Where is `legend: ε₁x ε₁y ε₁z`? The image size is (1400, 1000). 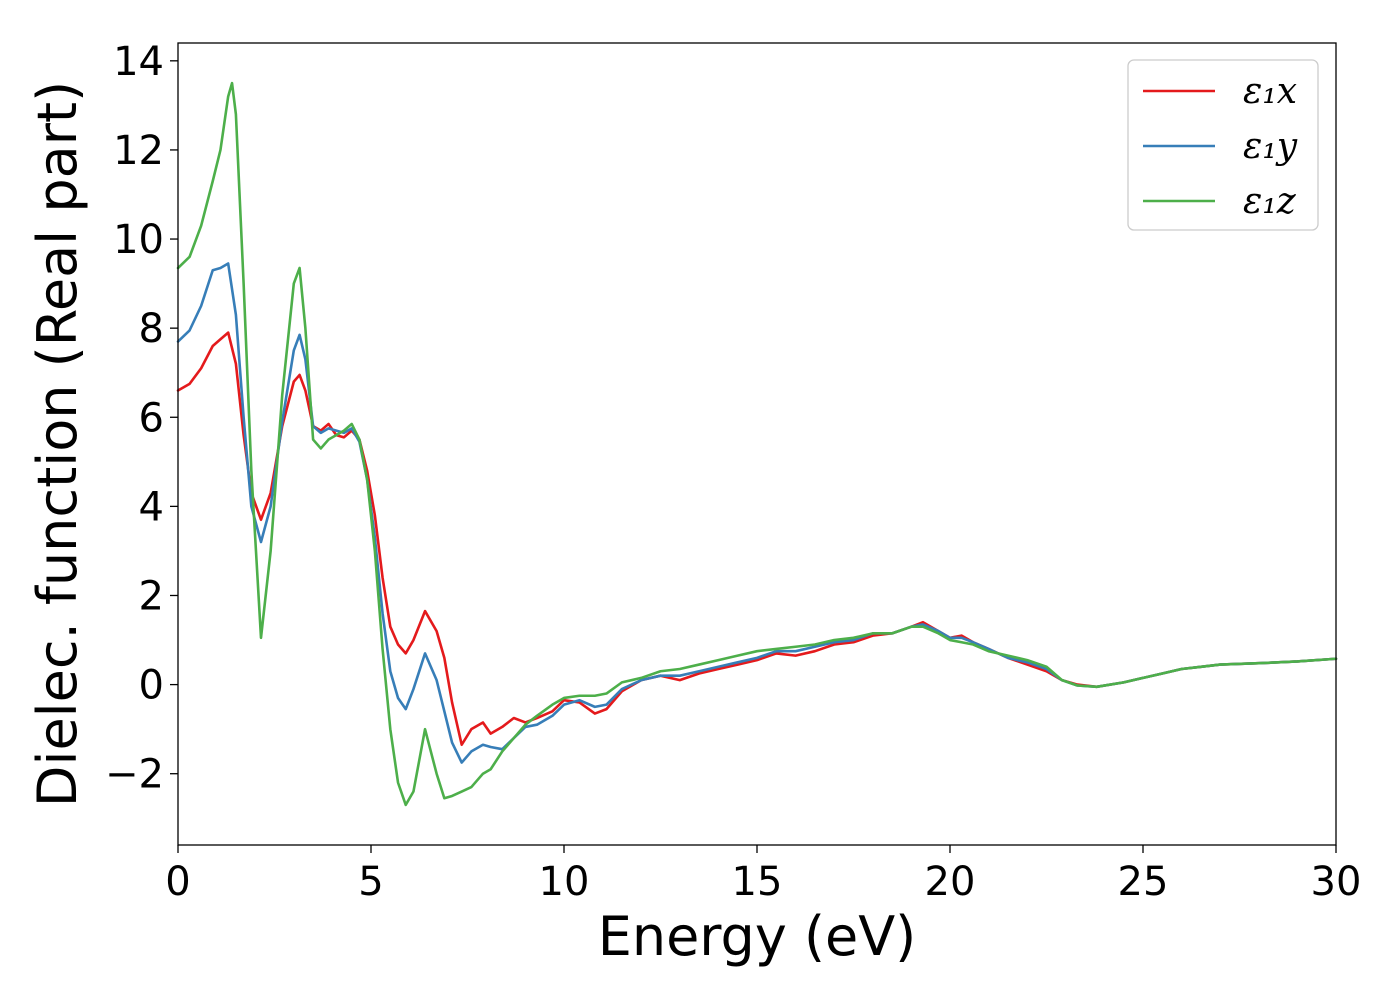 legend: ε₁x ε₁y ε₁z is located at coordinates (1223, 145).